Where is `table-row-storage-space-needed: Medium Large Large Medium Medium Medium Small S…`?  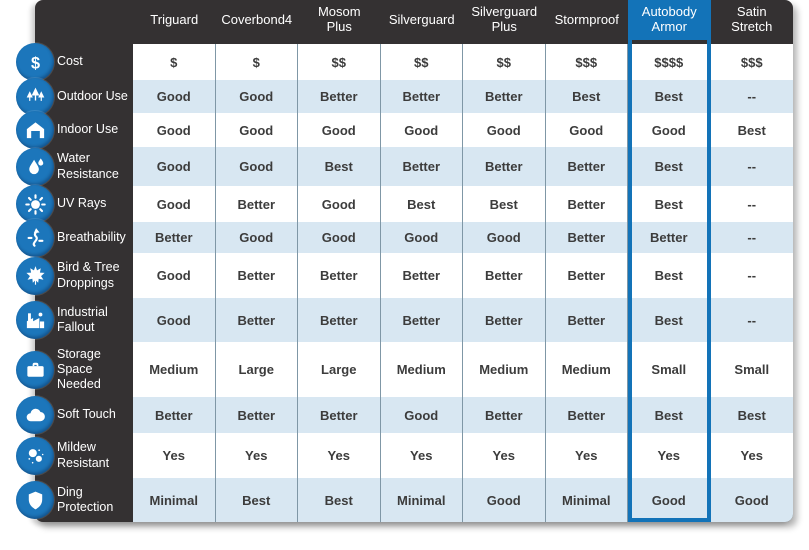 table-row-storage-space-needed: Medium Large Large Medium Medium Medium Small S… is located at coordinates (463, 369).